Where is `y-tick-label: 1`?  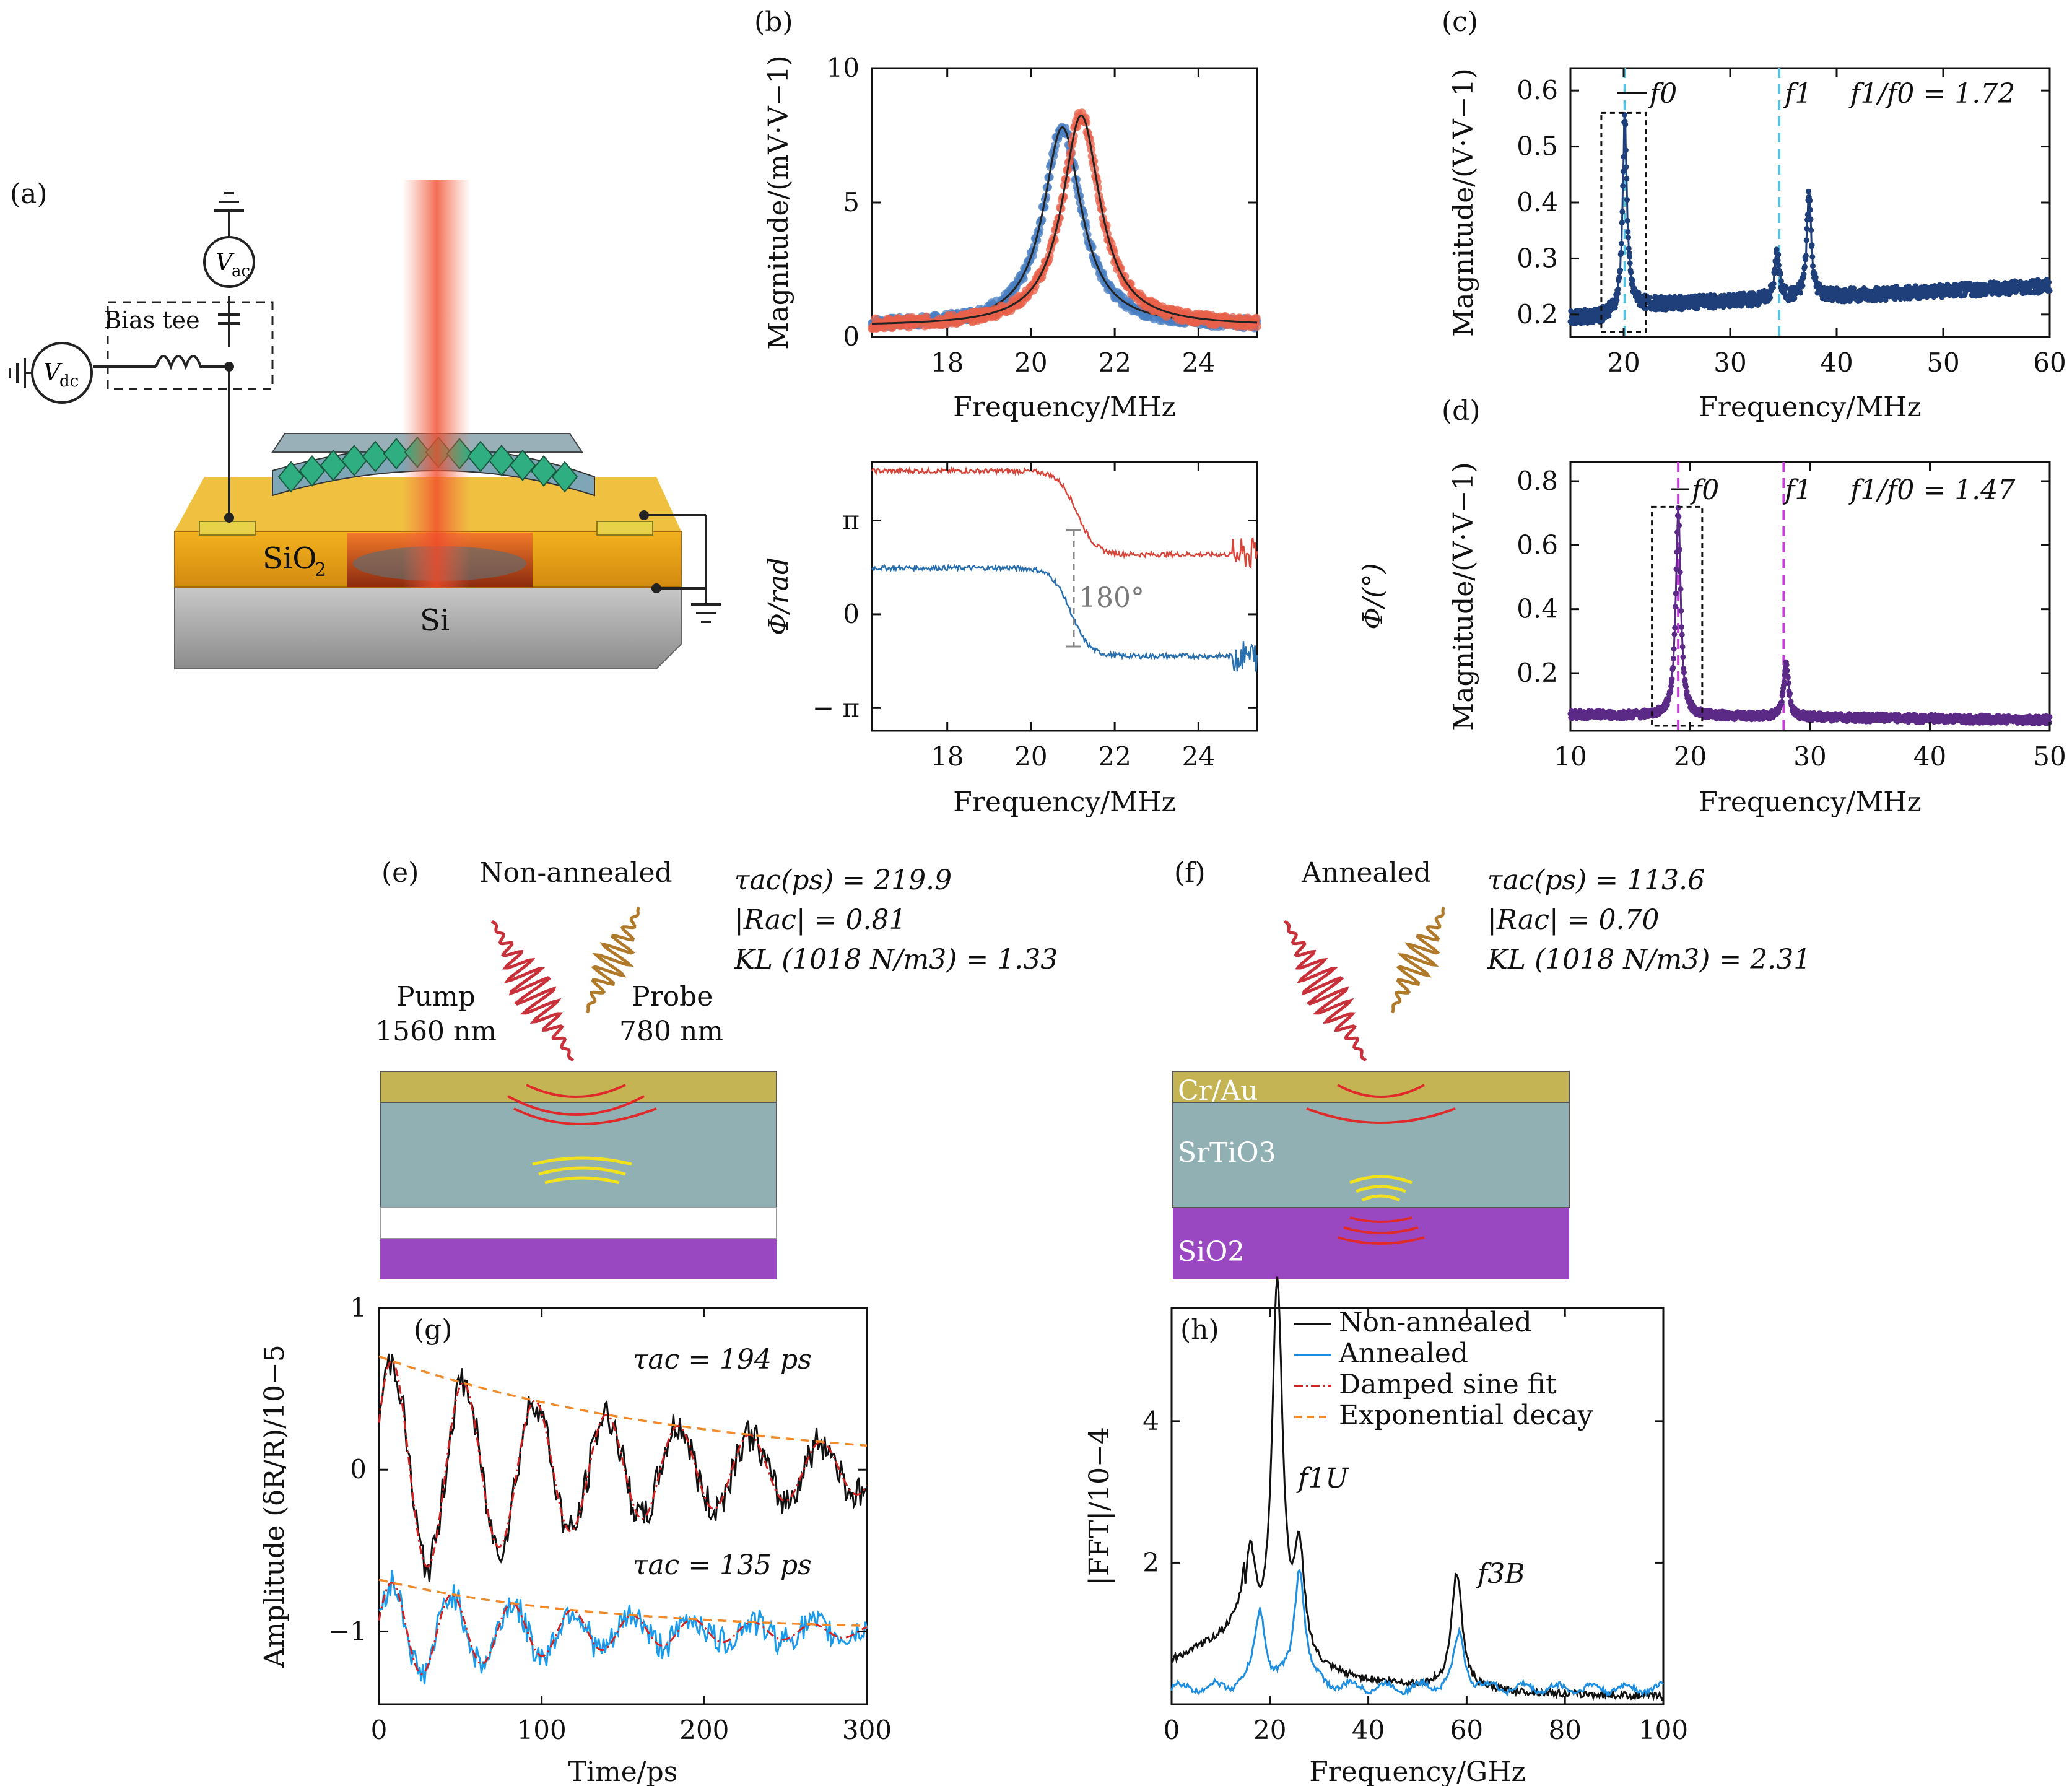
y-tick-label: 1 is located at coordinates (358, 1307).